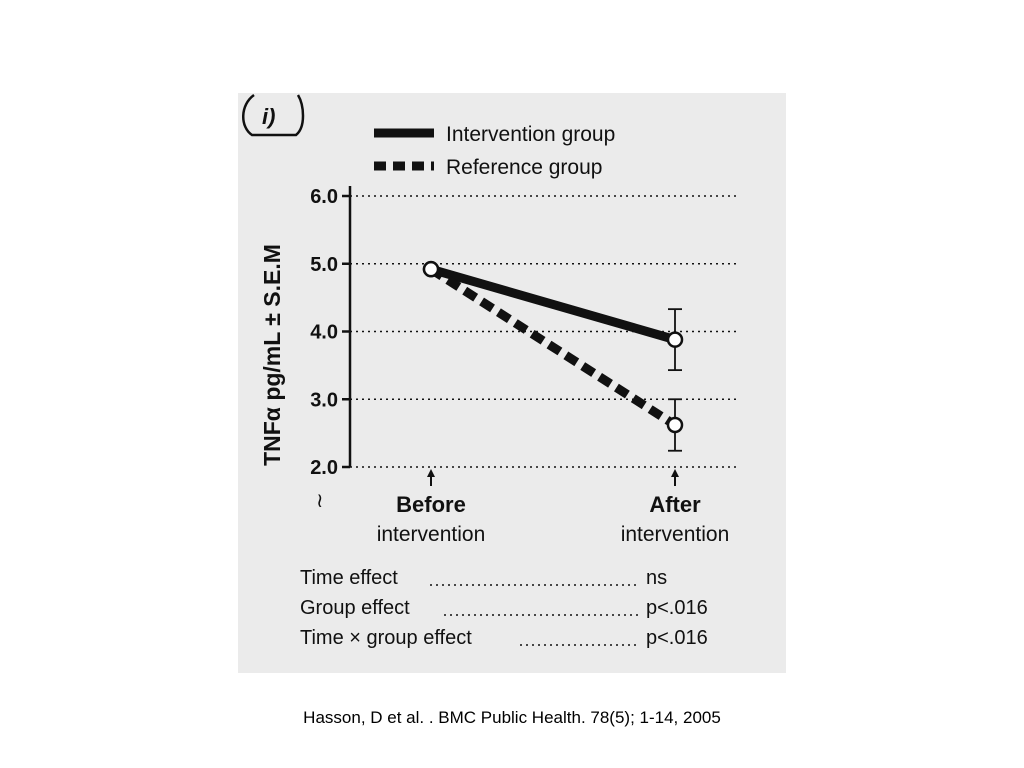  I want to click on y-tick-label: 2.0, so click(324, 468).